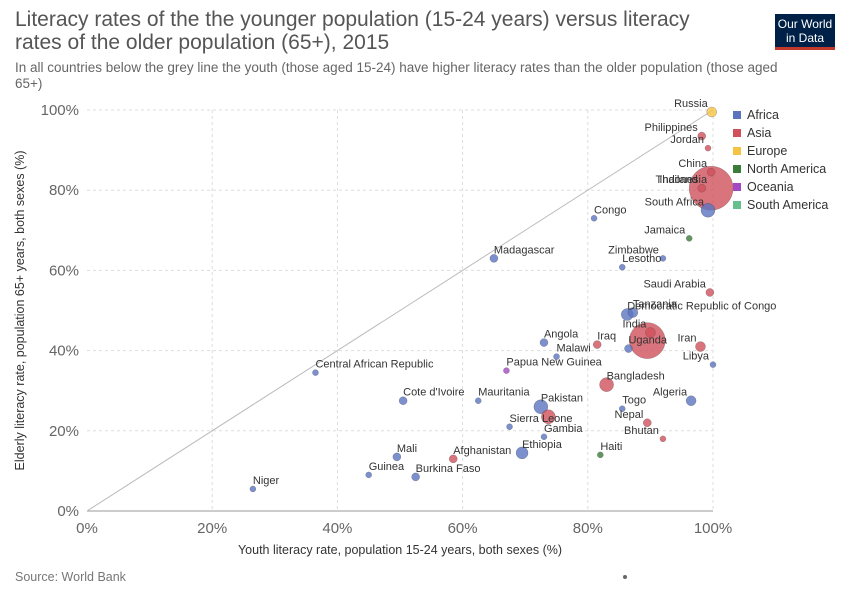 Image resolution: width=850 pixels, height=600 pixels. What do you see at coordinates (635, 325) in the screenshot?
I see `point-label: India` at bounding box center [635, 325].